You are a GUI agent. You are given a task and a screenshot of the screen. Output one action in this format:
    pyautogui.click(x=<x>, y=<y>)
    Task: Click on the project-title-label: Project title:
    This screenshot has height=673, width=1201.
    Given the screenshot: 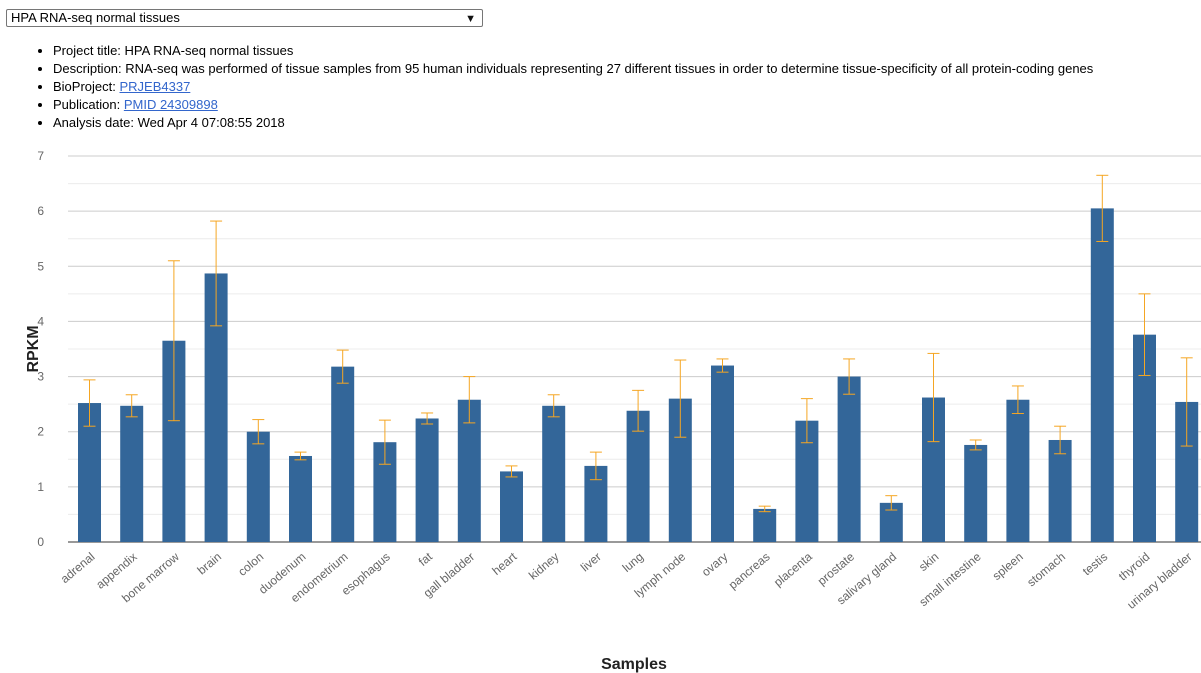 What is the action you would take?
    pyautogui.click(x=87, y=50)
    